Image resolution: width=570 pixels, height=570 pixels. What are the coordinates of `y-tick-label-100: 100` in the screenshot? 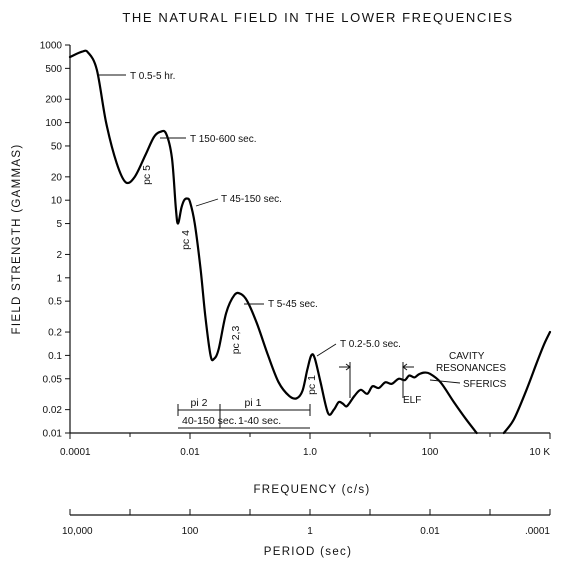 It's located at (53, 123).